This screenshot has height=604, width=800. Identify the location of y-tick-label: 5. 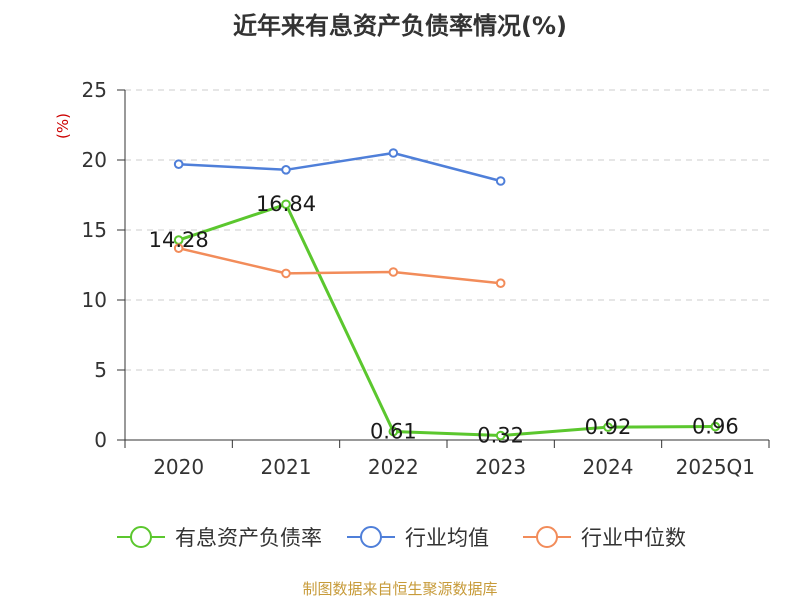
(100, 370).